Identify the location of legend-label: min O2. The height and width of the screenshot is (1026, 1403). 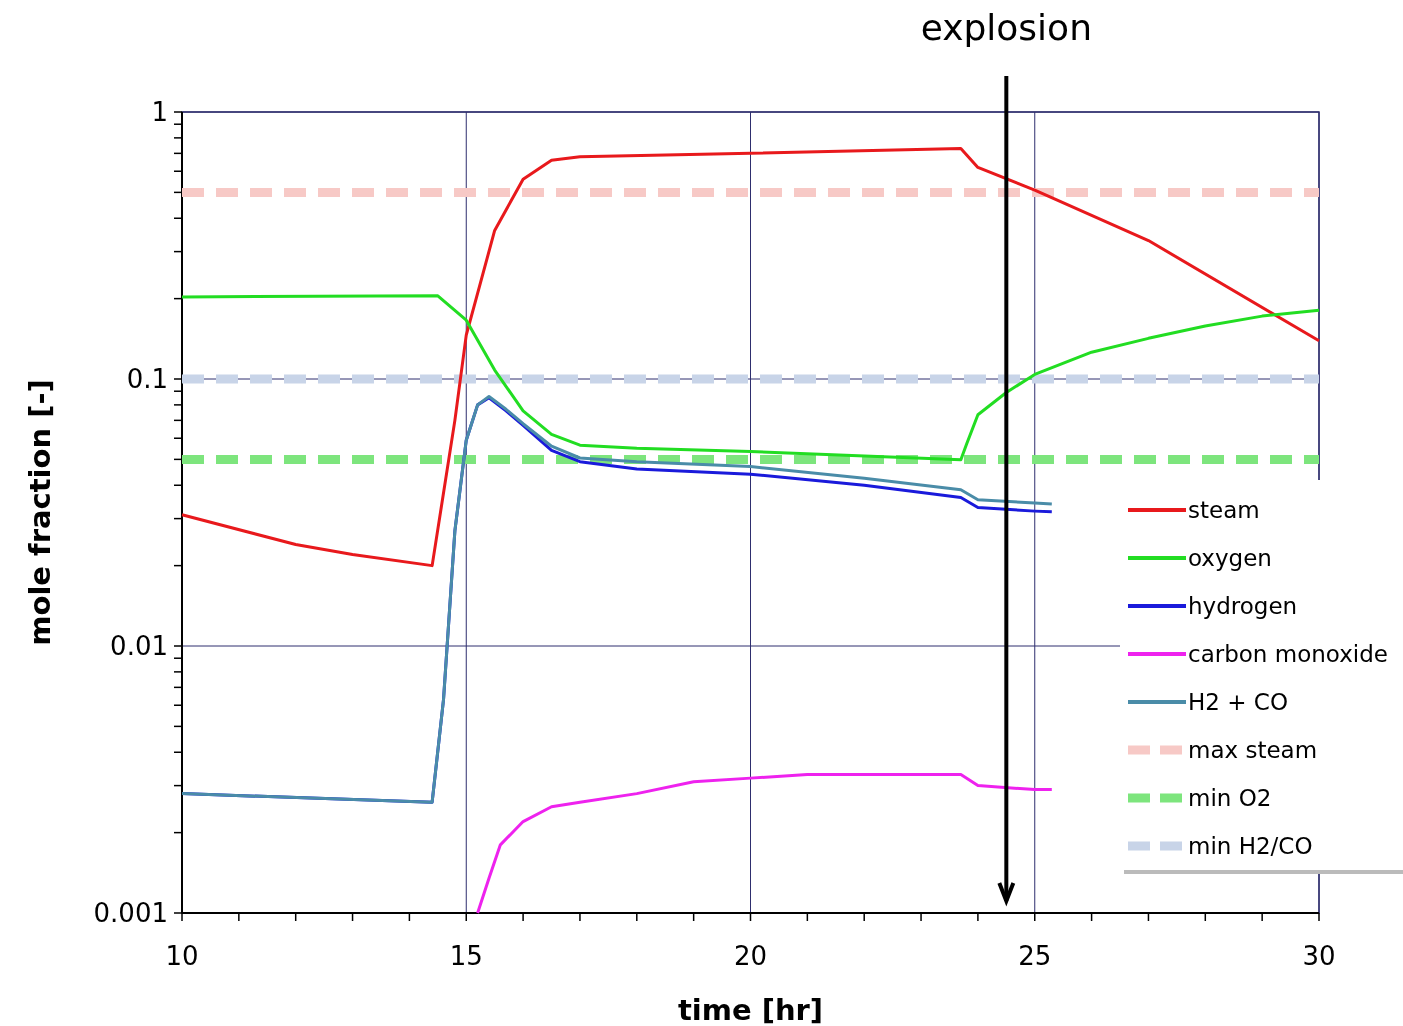
(1230, 798).